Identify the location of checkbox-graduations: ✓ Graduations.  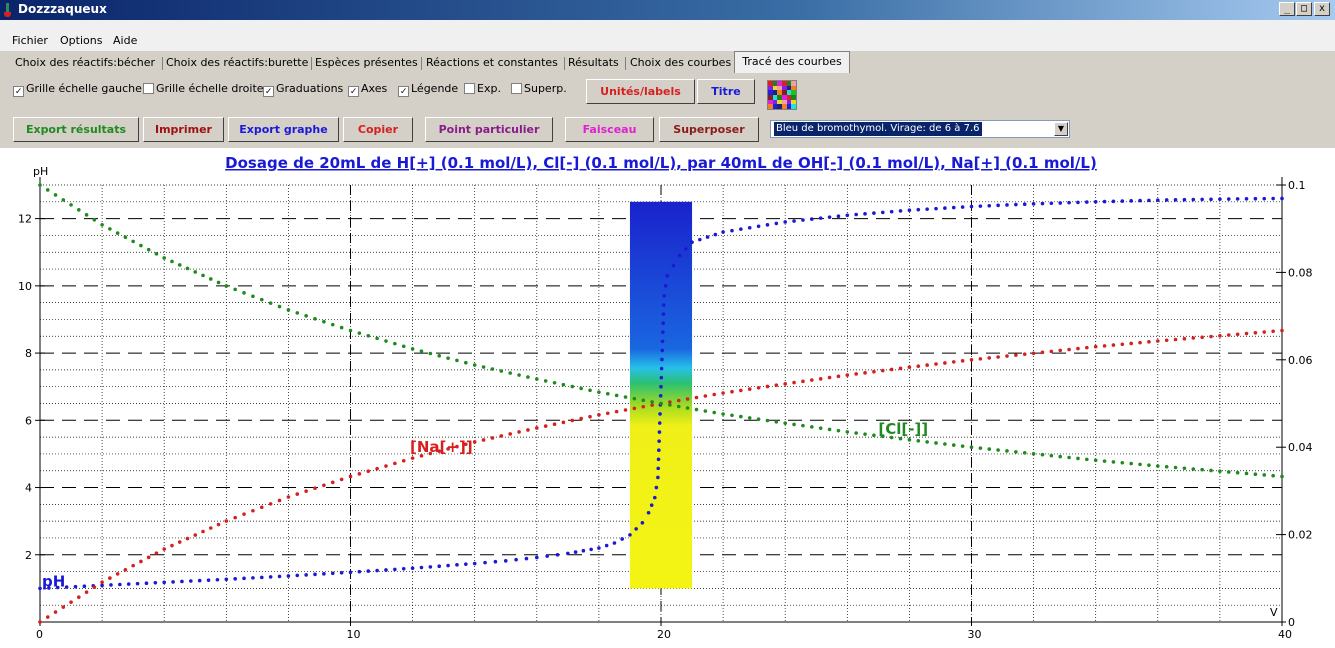
(303, 89).